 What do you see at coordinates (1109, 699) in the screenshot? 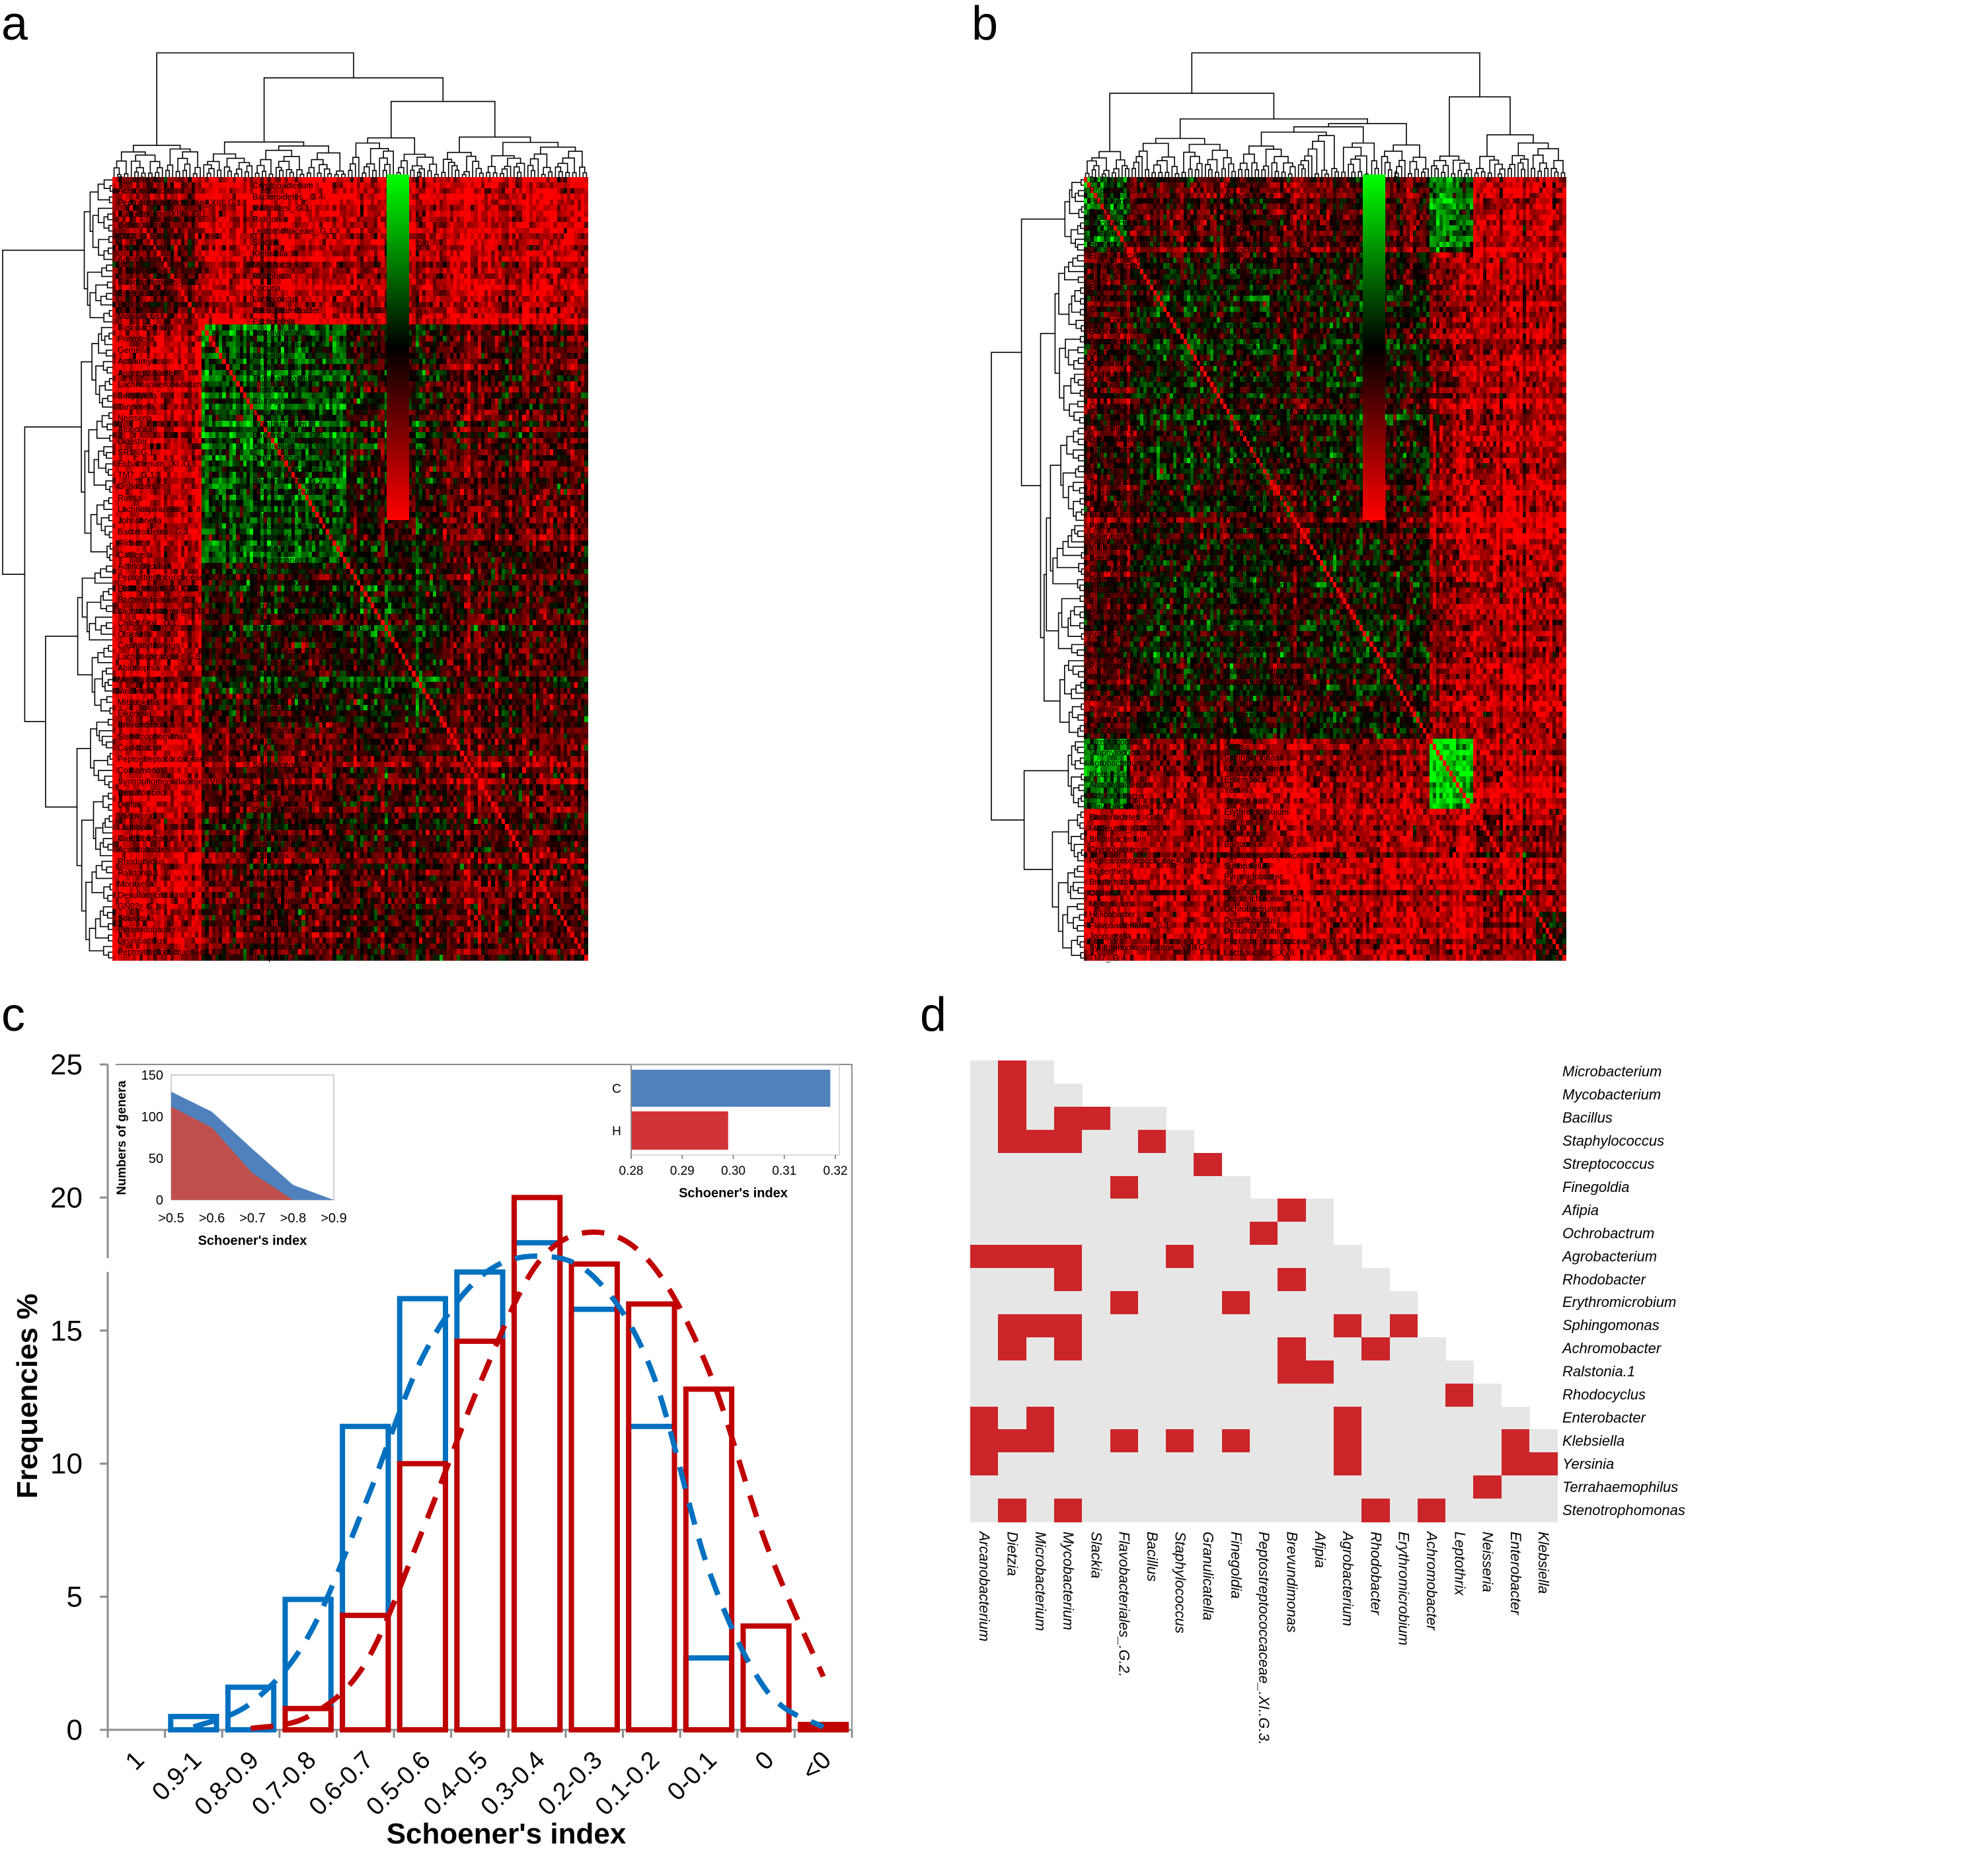
I see `row-label: Atopobium` at bounding box center [1109, 699].